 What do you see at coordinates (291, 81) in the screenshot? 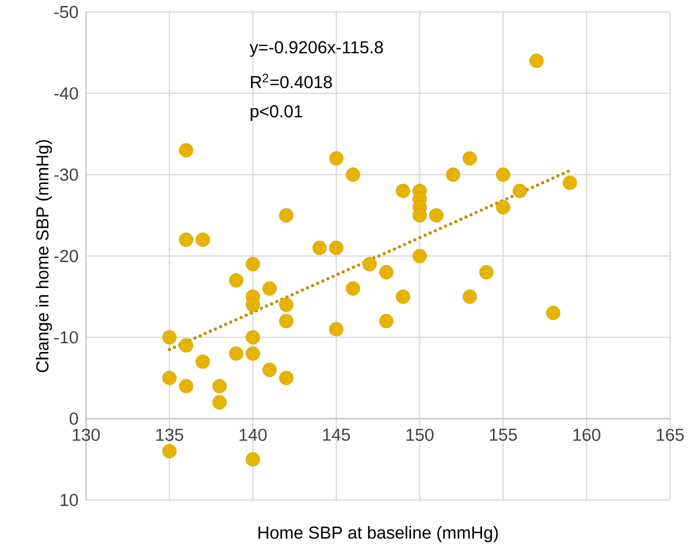
I see `annotation: R$^{2}$=0.4018` at bounding box center [291, 81].